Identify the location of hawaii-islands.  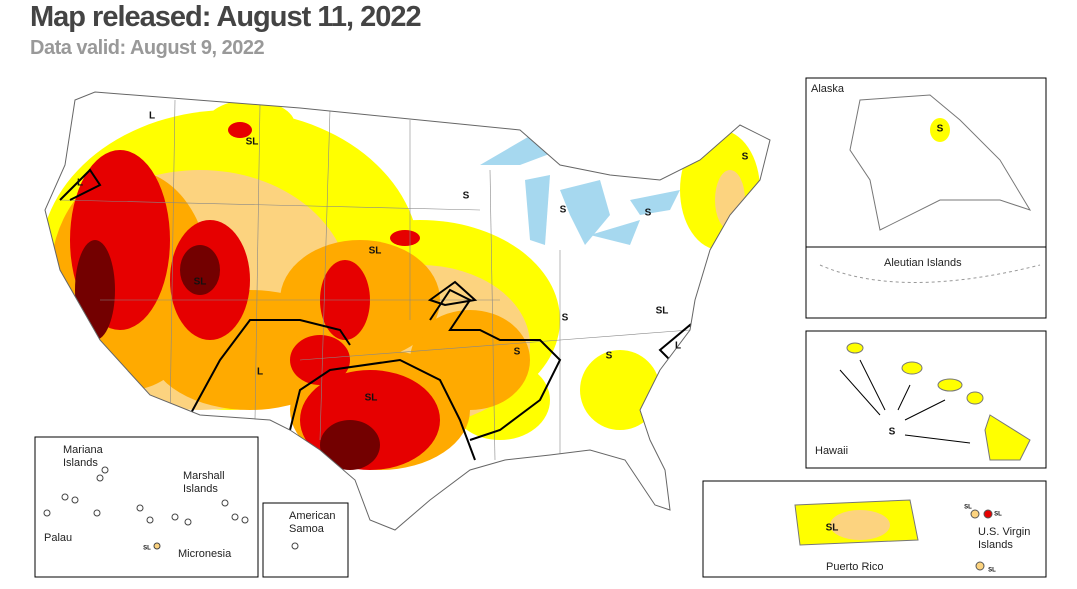
(938, 401).